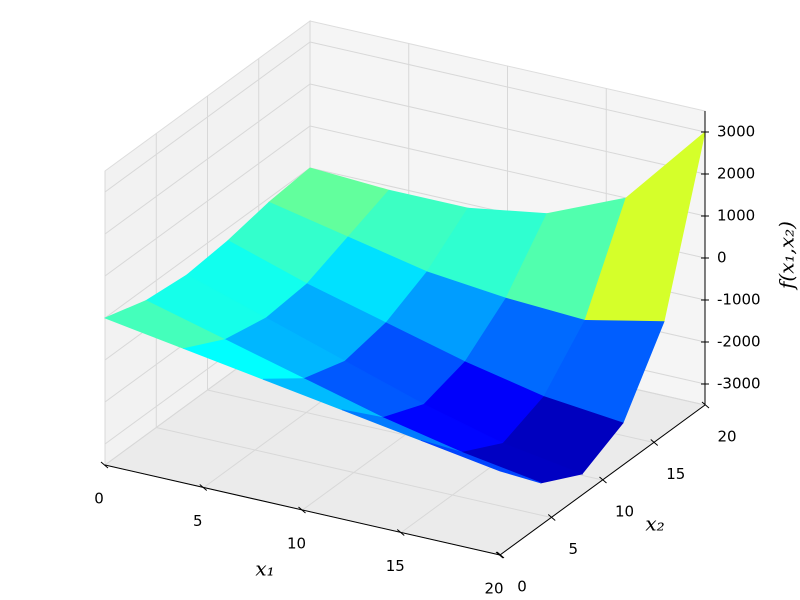  I want to click on y-axis-line, so click(602, 480).